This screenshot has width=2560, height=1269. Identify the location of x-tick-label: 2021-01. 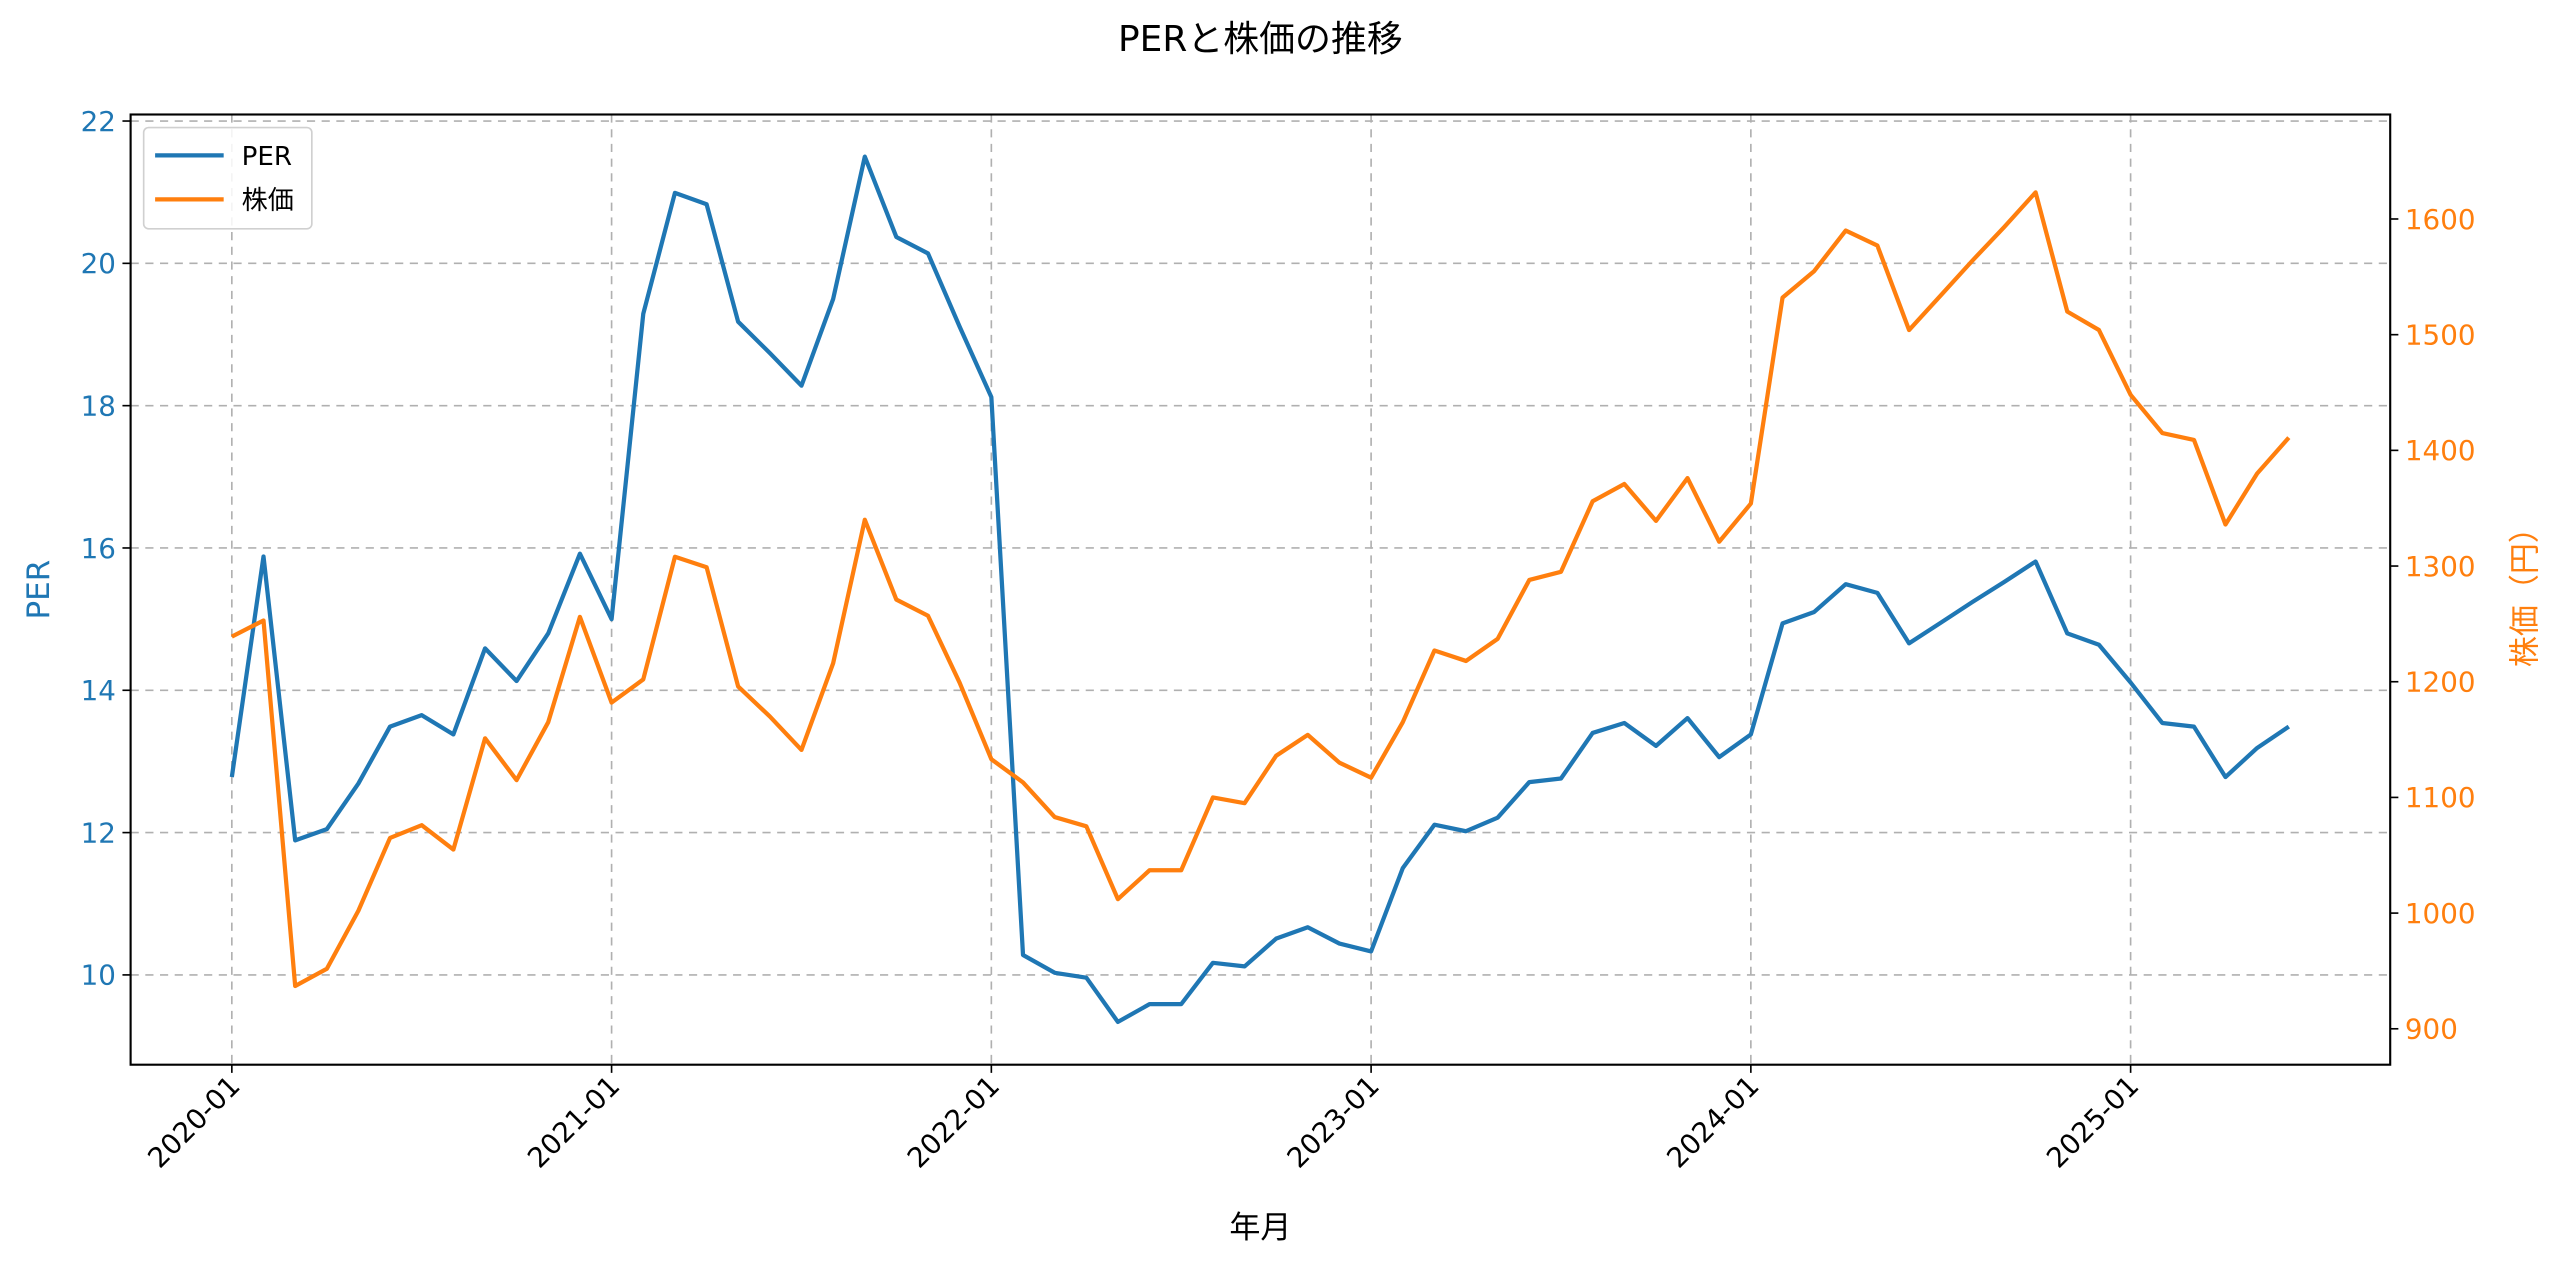
(573, 1121).